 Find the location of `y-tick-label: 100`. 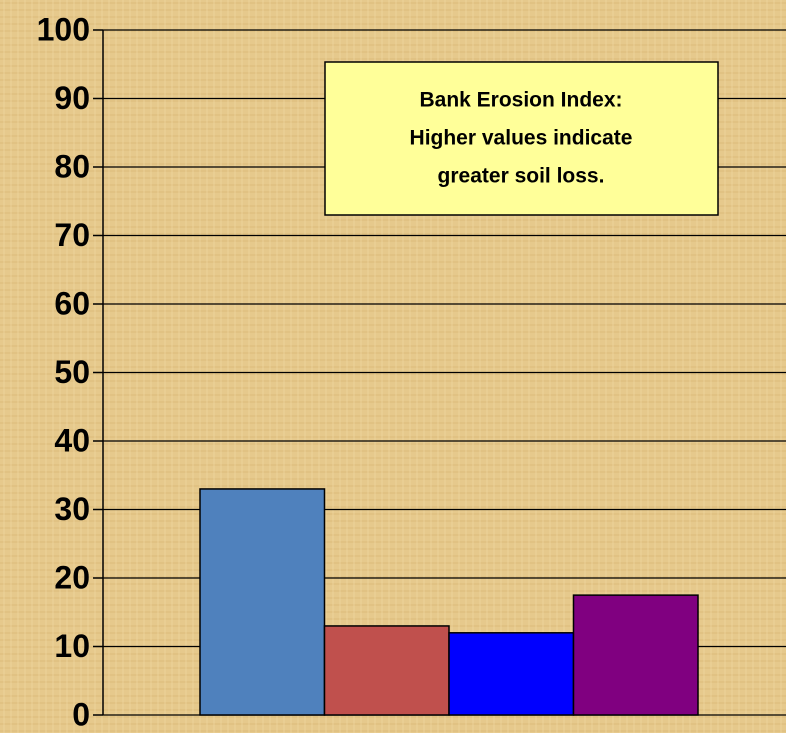

y-tick-label: 100 is located at coordinates (63, 29).